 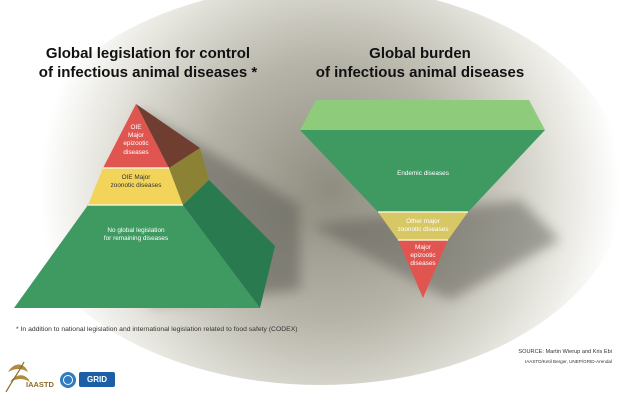 I want to click on inverted-pyramid-bottom-tier, so click(x=423, y=269).